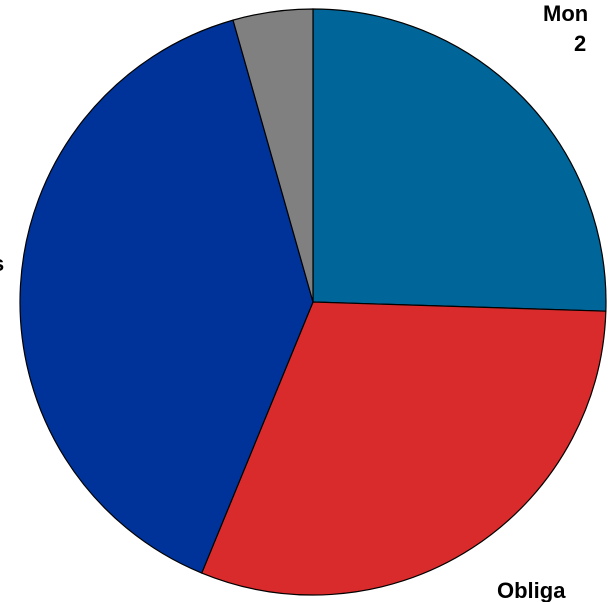 The image size is (614, 602). What do you see at coordinates (273, 155) in the screenshot?
I see `pie-slice` at bounding box center [273, 155].